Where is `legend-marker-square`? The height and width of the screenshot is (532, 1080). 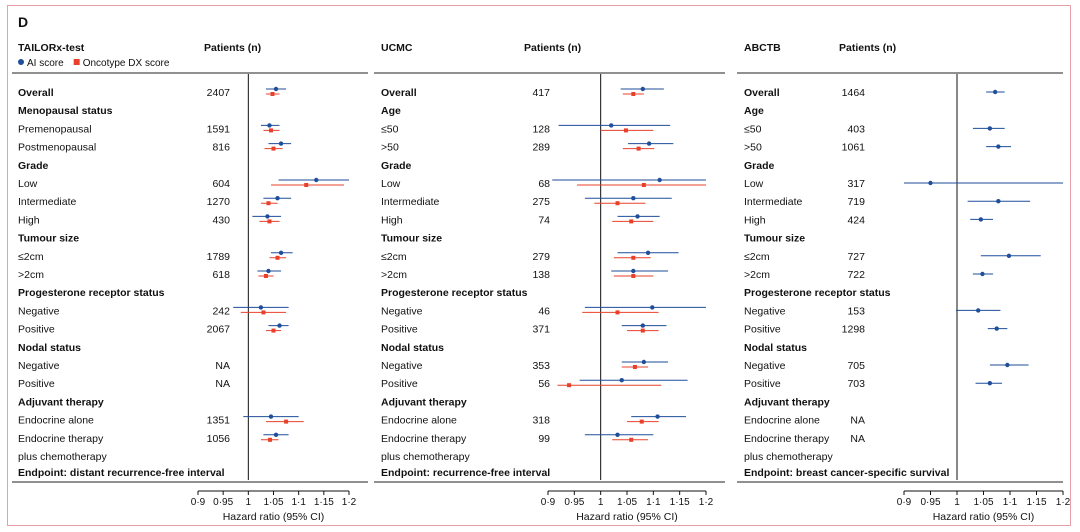
legend-marker-square is located at coordinates (76, 62).